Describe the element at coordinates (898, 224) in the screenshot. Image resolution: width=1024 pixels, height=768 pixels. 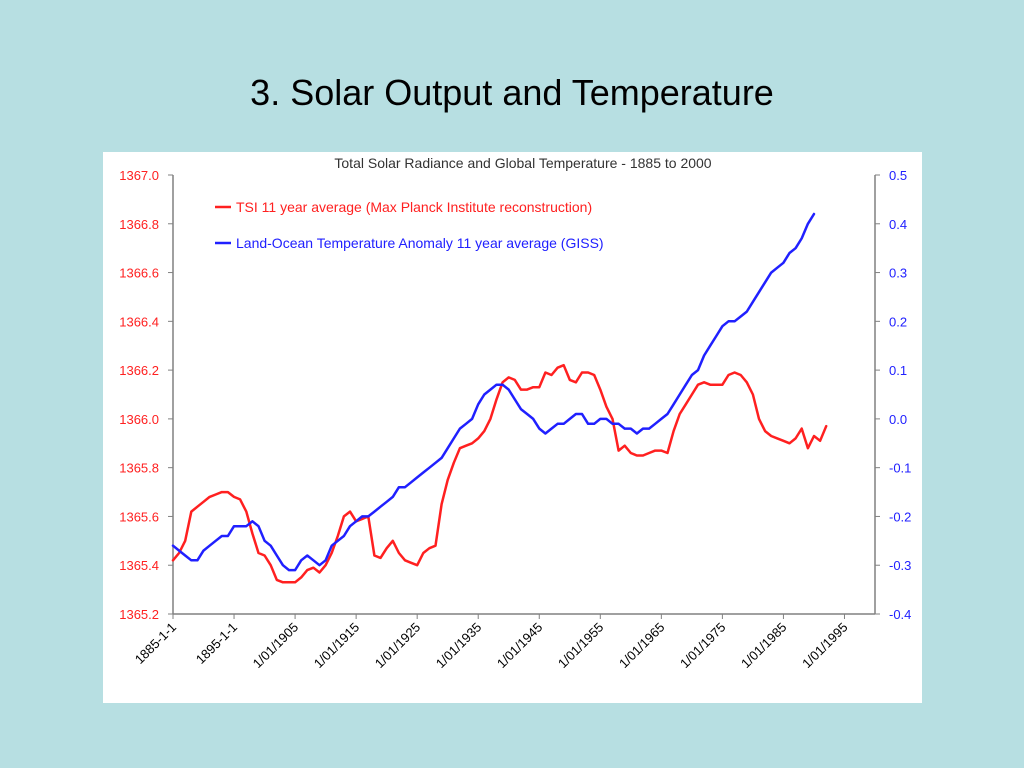
I see `right-y-tick-label: 0.4` at that location.